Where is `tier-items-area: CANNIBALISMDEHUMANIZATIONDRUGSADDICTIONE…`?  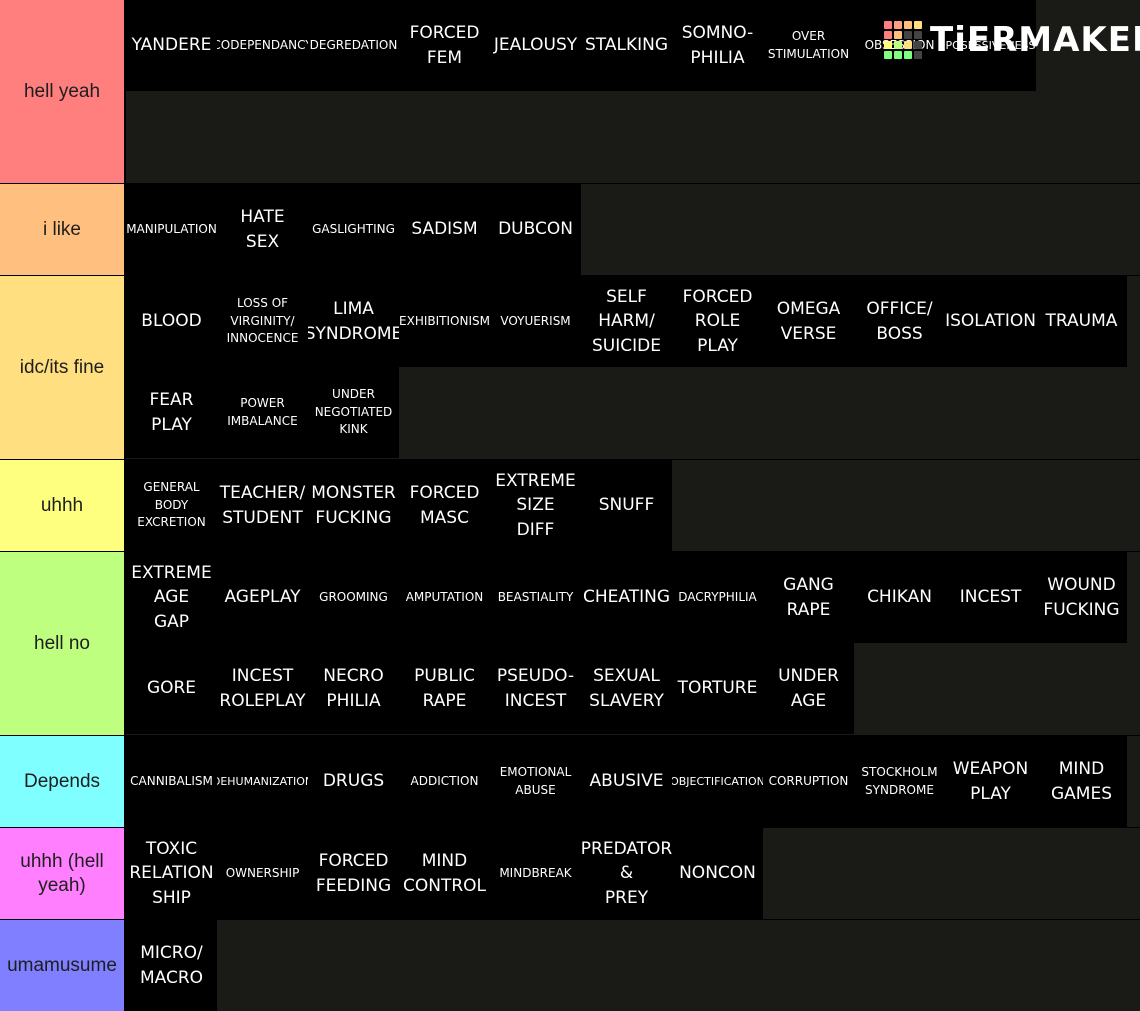 tier-items-area: CANNIBALISMDEHUMANIZATIONDRUGSADDICTIONE… is located at coordinates (633, 781).